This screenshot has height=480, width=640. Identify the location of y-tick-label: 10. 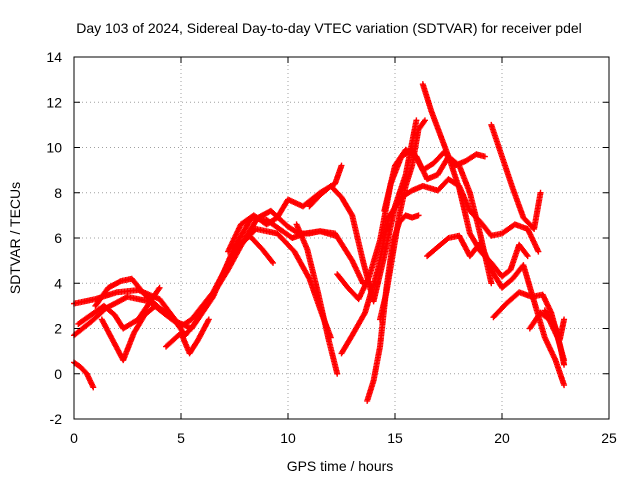
(54, 148).